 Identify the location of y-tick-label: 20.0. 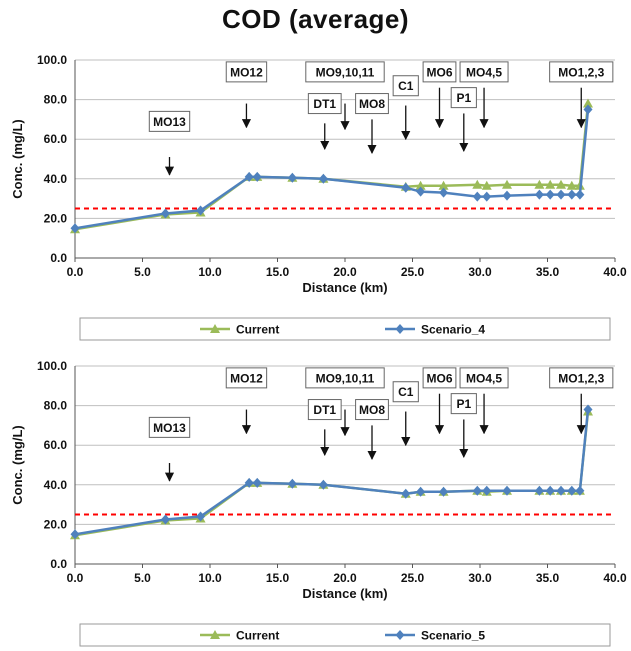
(56, 524).